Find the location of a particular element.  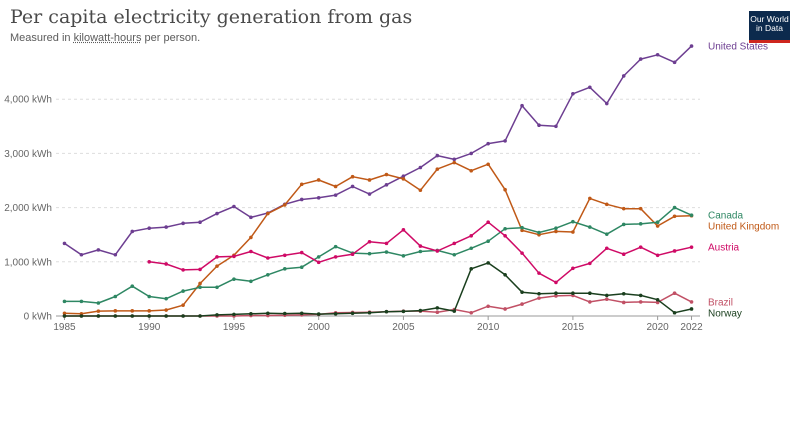

series-label-canada: Canada is located at coordinates (725, 216).